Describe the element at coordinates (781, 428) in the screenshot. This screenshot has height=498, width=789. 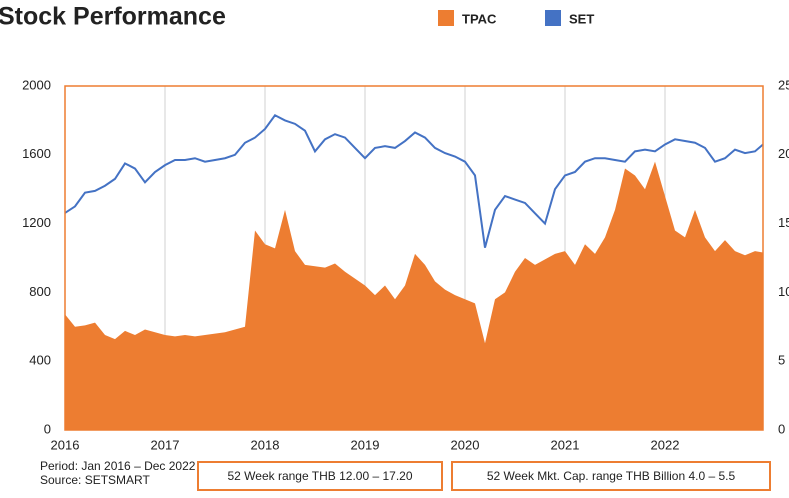
I see `y2-tick-label: 0` at that location.